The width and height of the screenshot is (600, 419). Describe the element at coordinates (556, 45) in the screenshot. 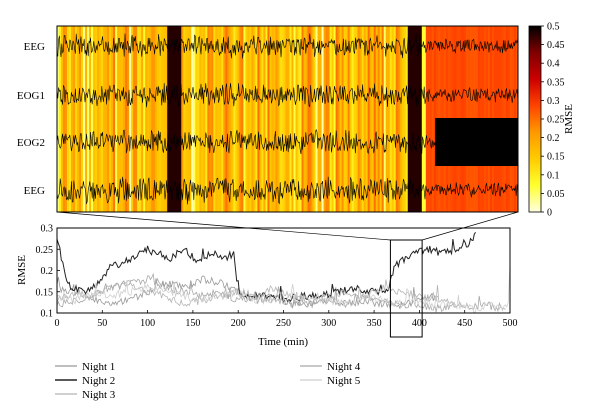

I see `colorbar-tick-label: 0.45` at that location.